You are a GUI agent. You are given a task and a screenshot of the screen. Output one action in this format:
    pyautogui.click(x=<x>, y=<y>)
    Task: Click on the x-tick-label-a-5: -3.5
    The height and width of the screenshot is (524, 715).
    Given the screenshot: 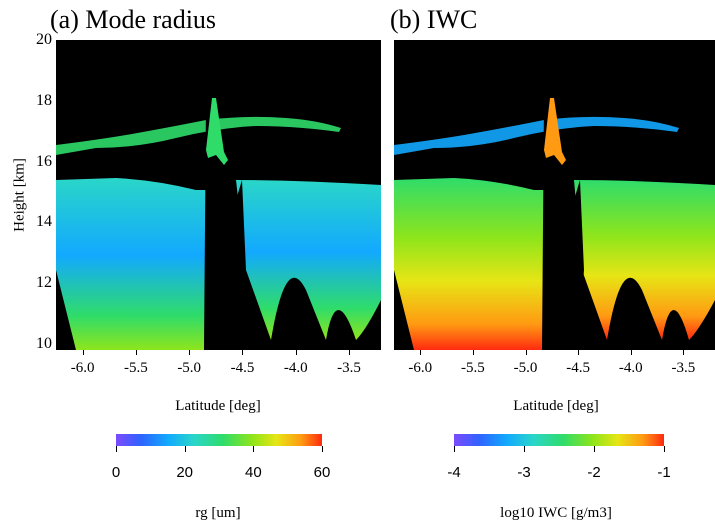 What is the action you would take?
    pyautogui.click(x=349, y=368)
    